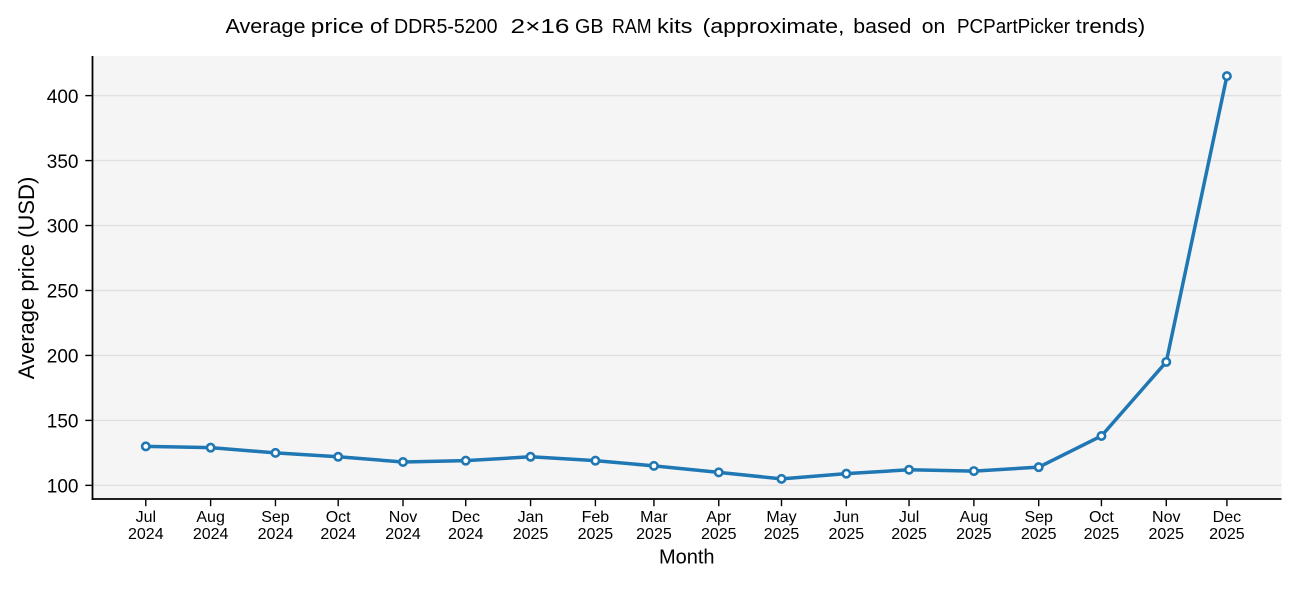 This screenshot has width=1300, height=590. Describe the element at coordinates (675, 27) in the screenshot. I see `svg-text: kits` at that location.